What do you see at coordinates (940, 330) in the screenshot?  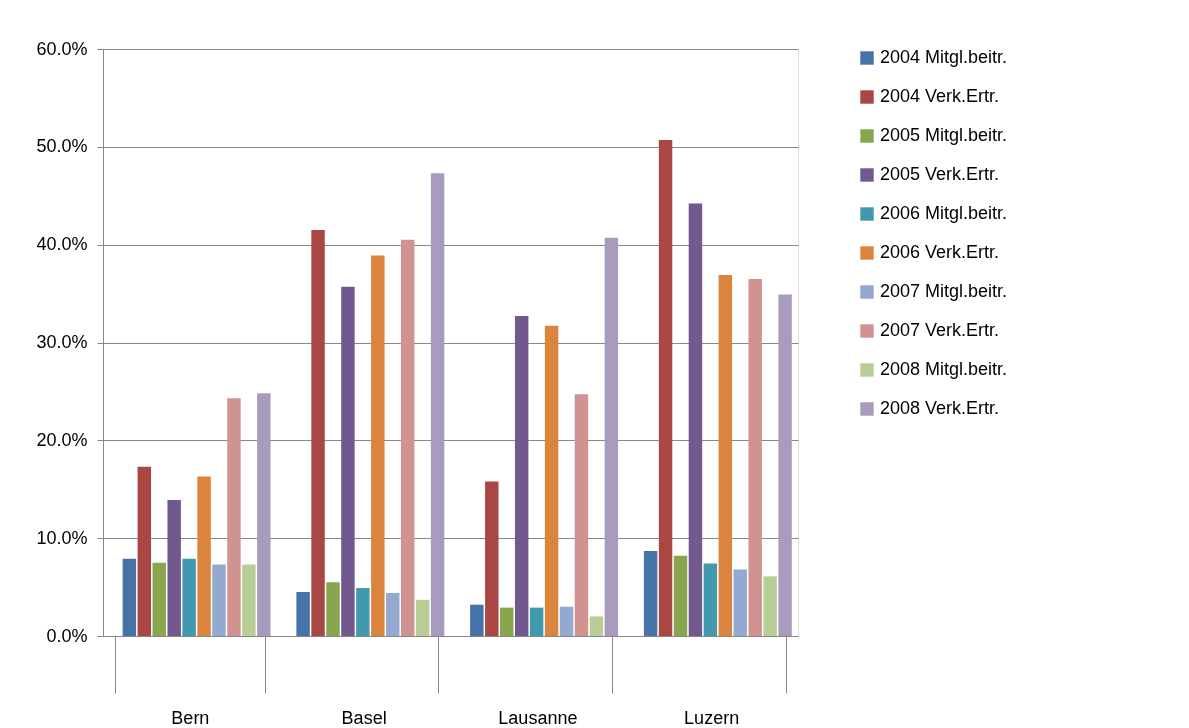 I see `legend-label: 2007 Verk.Ertr.` at bounding box center [940, 330].